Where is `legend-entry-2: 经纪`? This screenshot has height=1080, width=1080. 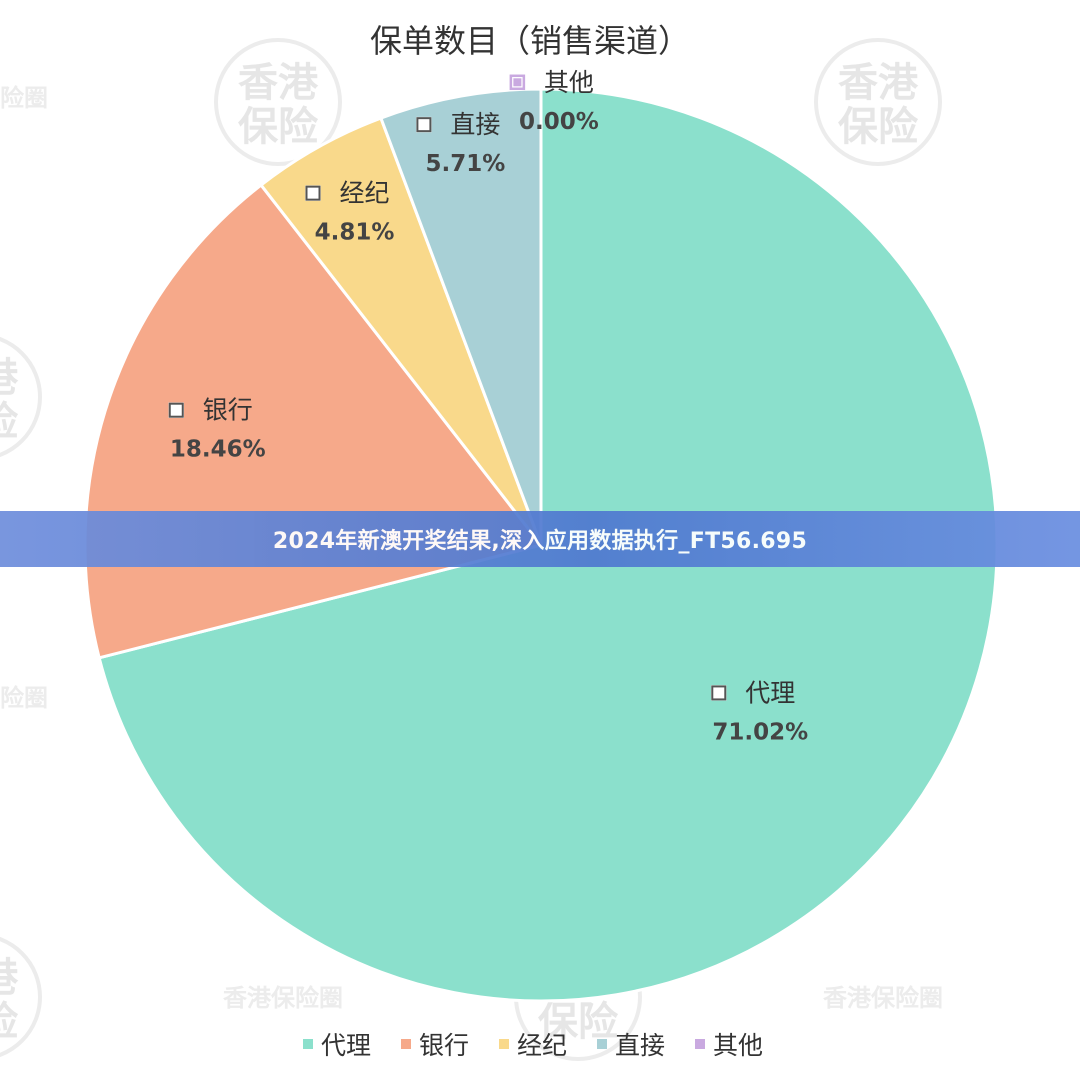
legend-entry-2: 经纪 is located at coordinates (533, 1045).